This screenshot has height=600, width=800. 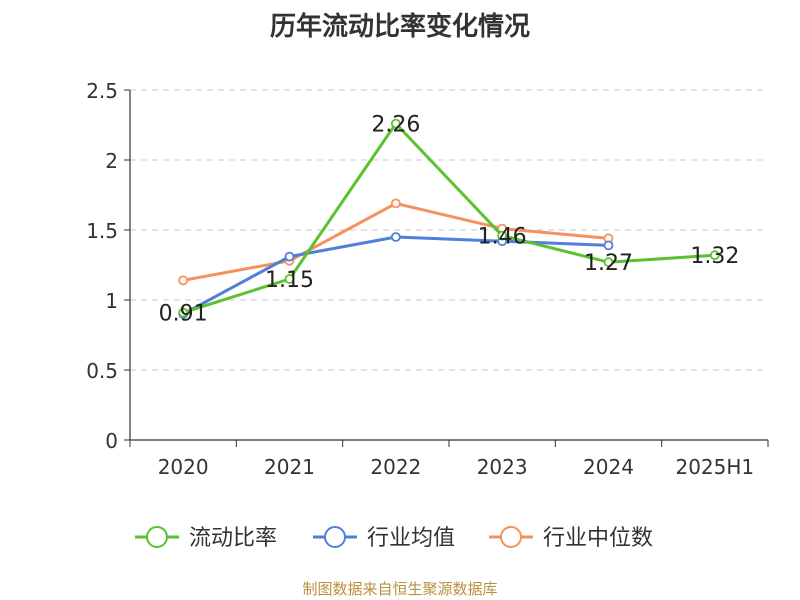 I want to click on chart-title: 历年流动比率变化情况, so click(x=399, y=27).